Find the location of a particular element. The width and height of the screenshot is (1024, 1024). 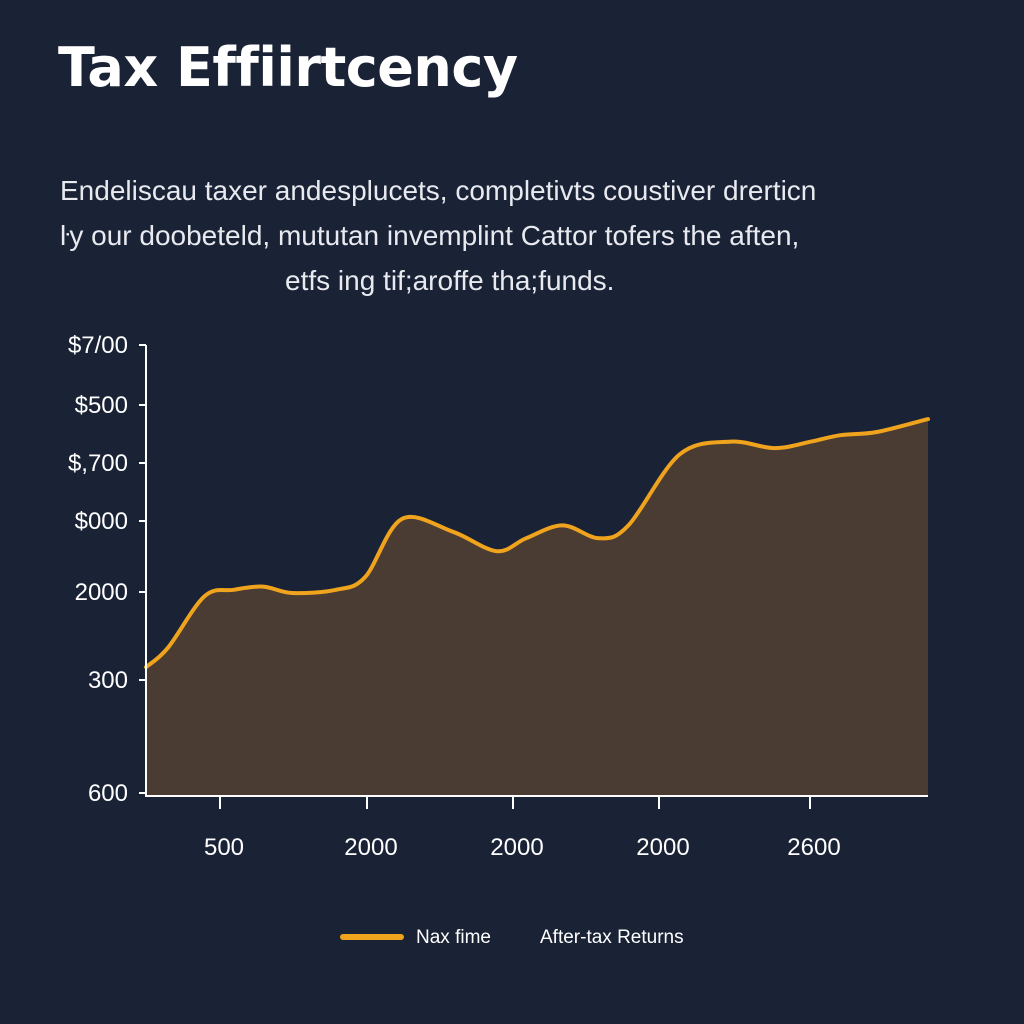

y-tick-label: $7/00 is located at coordinates (98, 345).